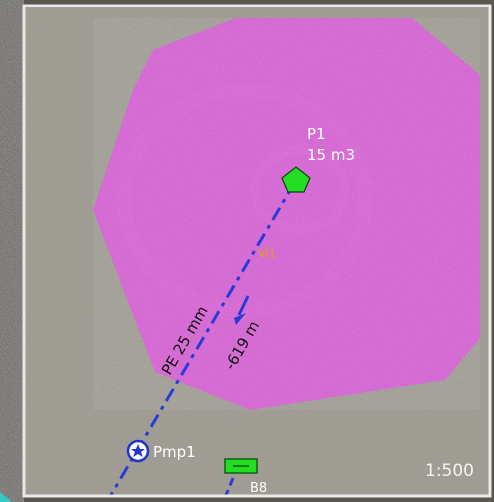  I want to click on pump-star-icon, so click(138, 451).